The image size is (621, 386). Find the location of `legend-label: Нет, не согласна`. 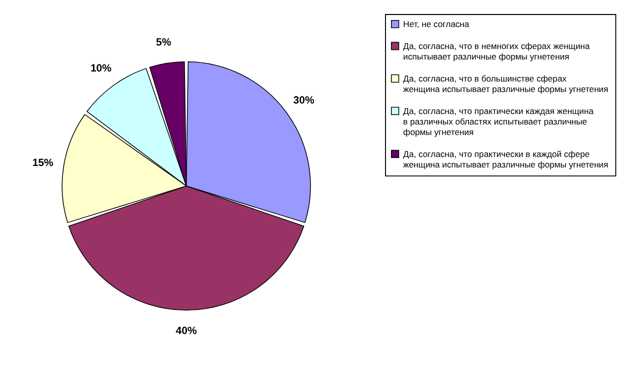

legend-label: Нет, не согласна is located at coordinates (436, 23).